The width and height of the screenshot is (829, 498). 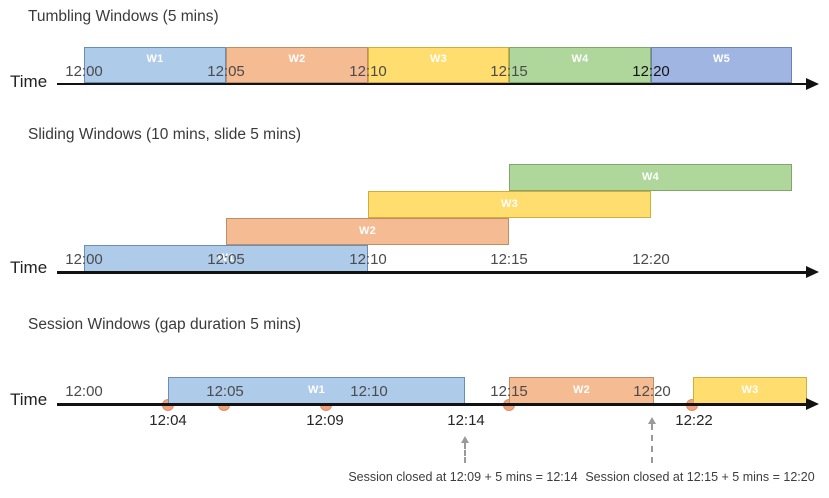 I want to click on sliding-time-axis-label: Time, so click(x=29, y=267).